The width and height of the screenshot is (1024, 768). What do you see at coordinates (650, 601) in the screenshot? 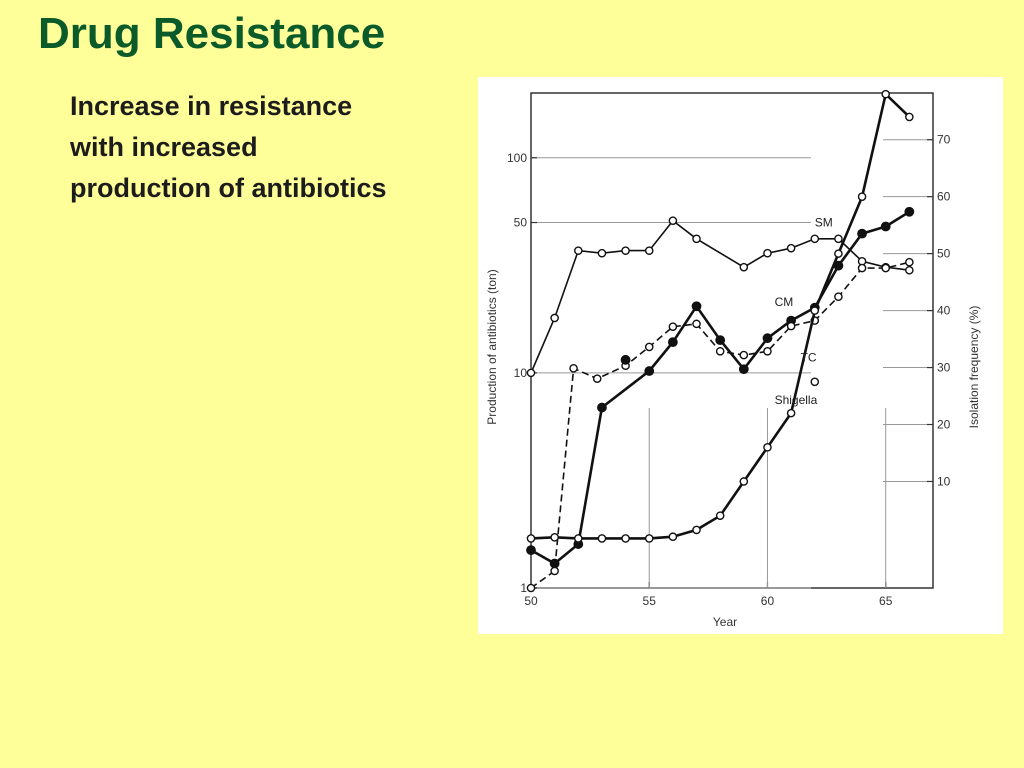
I see `x-tick-label-1: 55` at bounding box center [650, 601].